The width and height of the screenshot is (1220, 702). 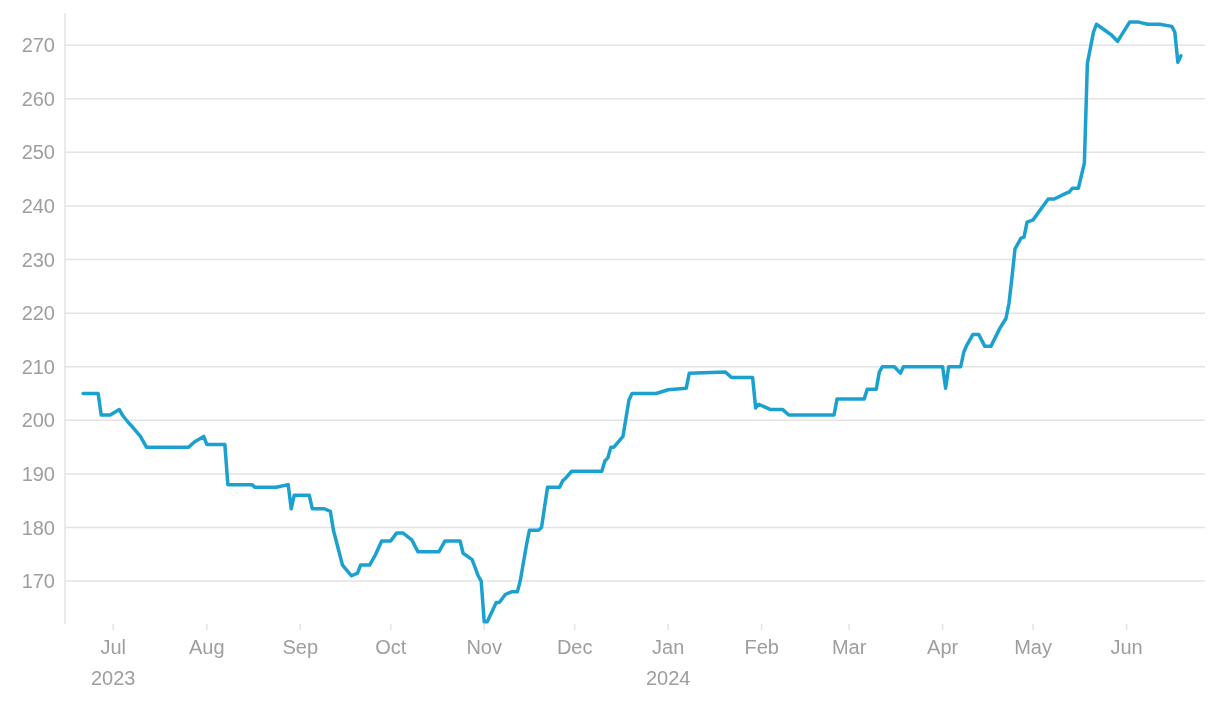 What do you see at coordinates (38, 205) in the screenshot?
I see `y-tick-label: 240` at bounding box center [38, 205].